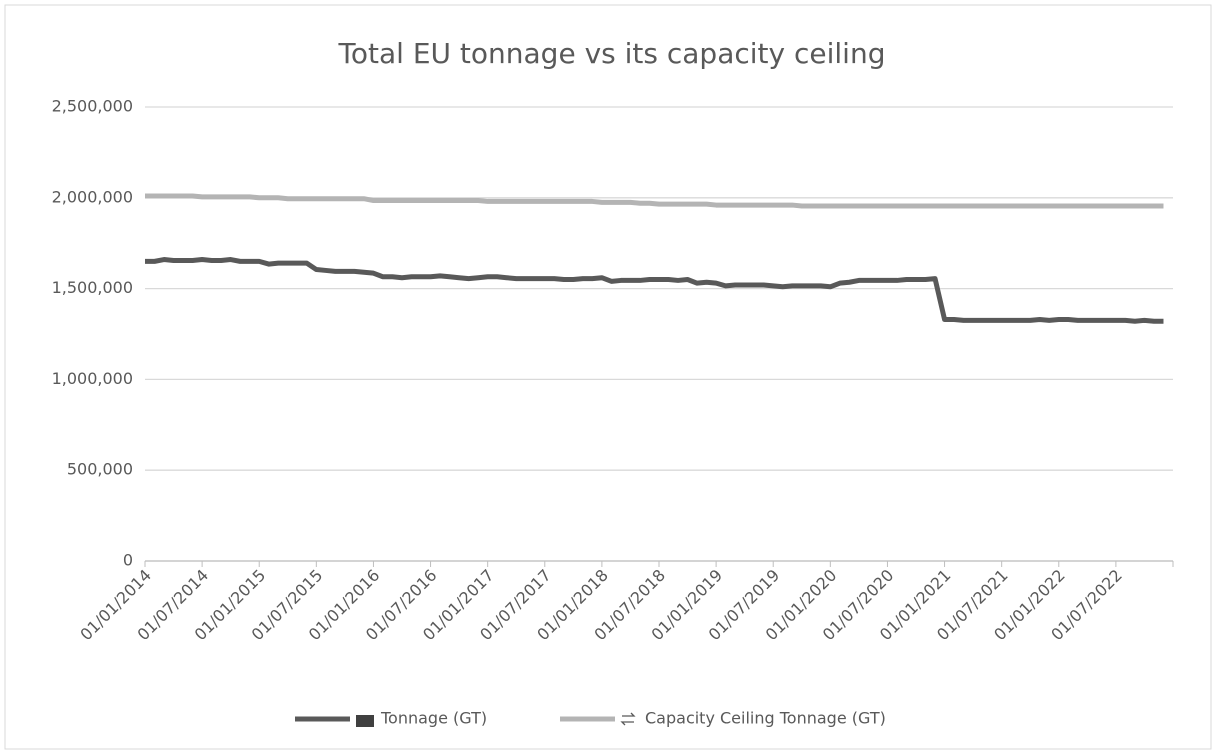 The width and height of the screenshot is (1217, 756). What do you see at coordinates (92, 378) in the screenshot?
I see `y-tick-label: 1,000,000` at bounding box center [92, 378].